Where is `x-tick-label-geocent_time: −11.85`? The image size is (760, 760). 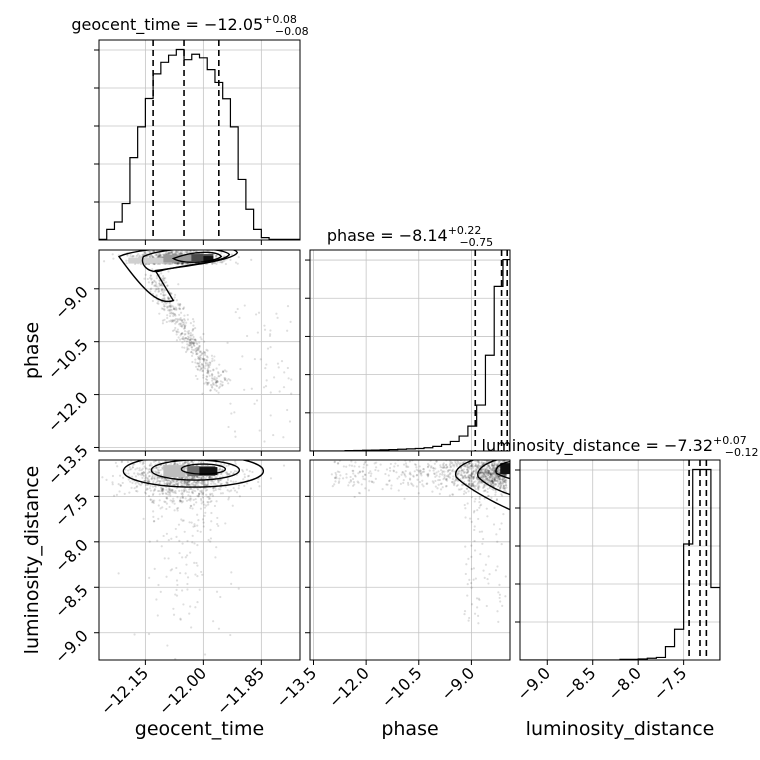
x-tick-label-geocent_time: −11.85 is located at coordinates (240, 690).